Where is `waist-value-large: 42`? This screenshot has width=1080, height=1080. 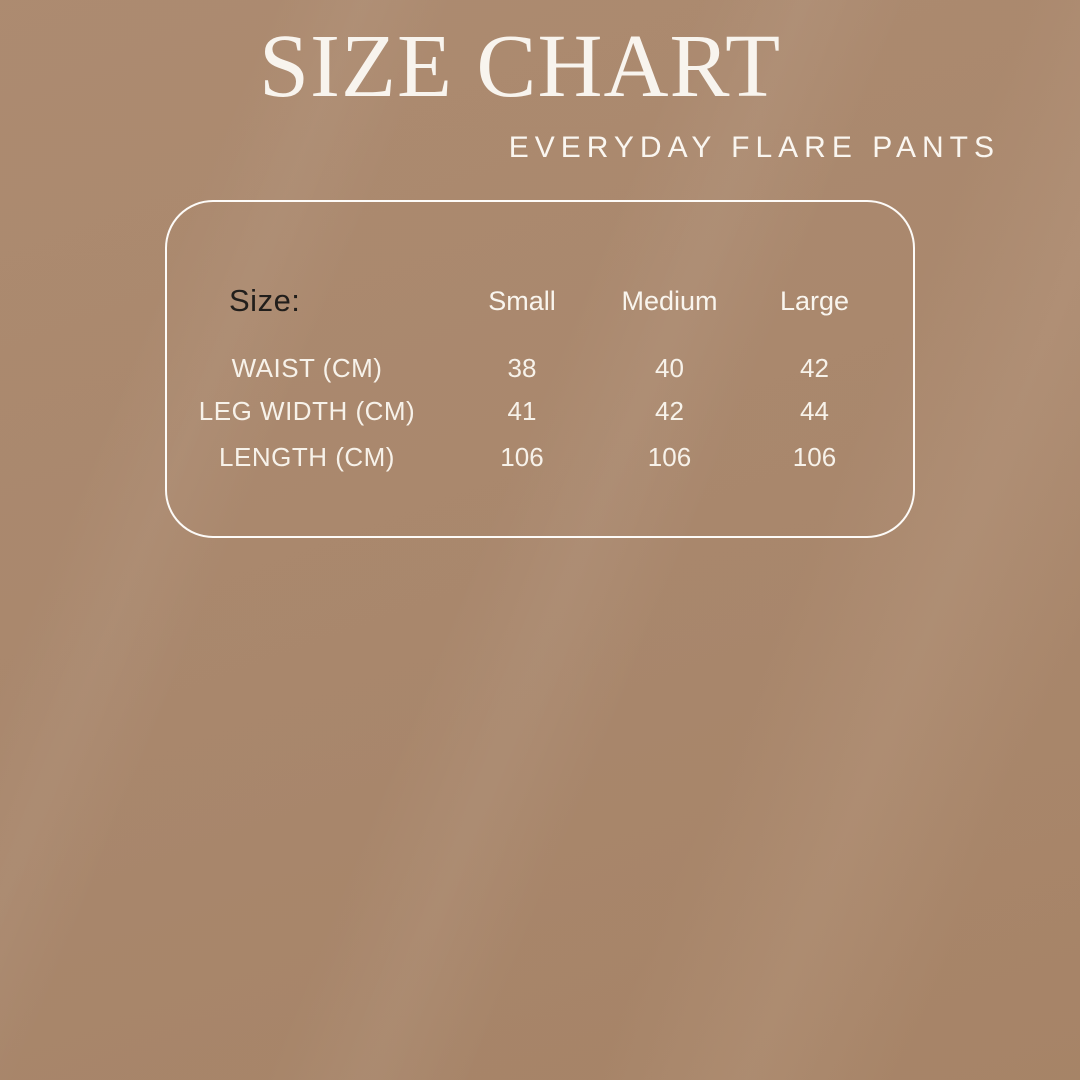 waist-value-large: 42 is located at coordinates (814, 368).